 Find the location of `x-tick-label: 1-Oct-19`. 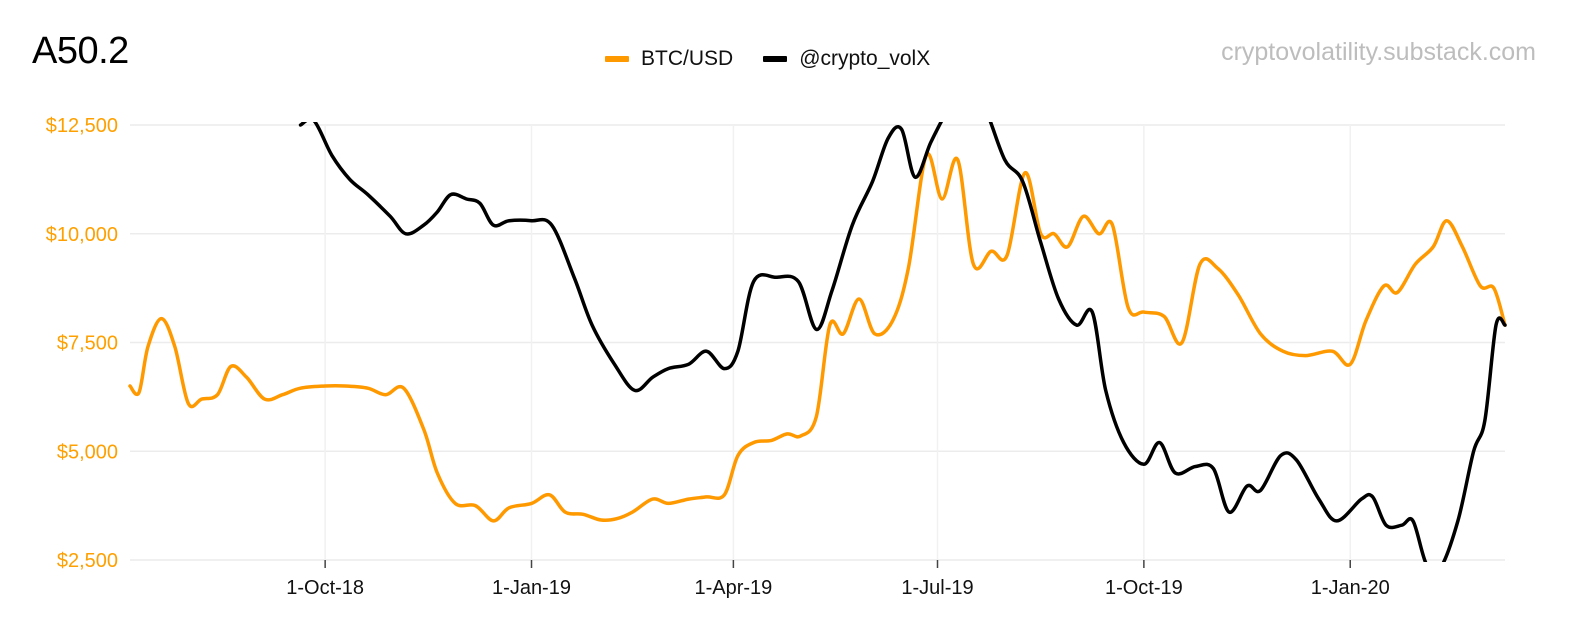

x-tick-label: 1-Oct-19 is located at coordinates (1144, 588).